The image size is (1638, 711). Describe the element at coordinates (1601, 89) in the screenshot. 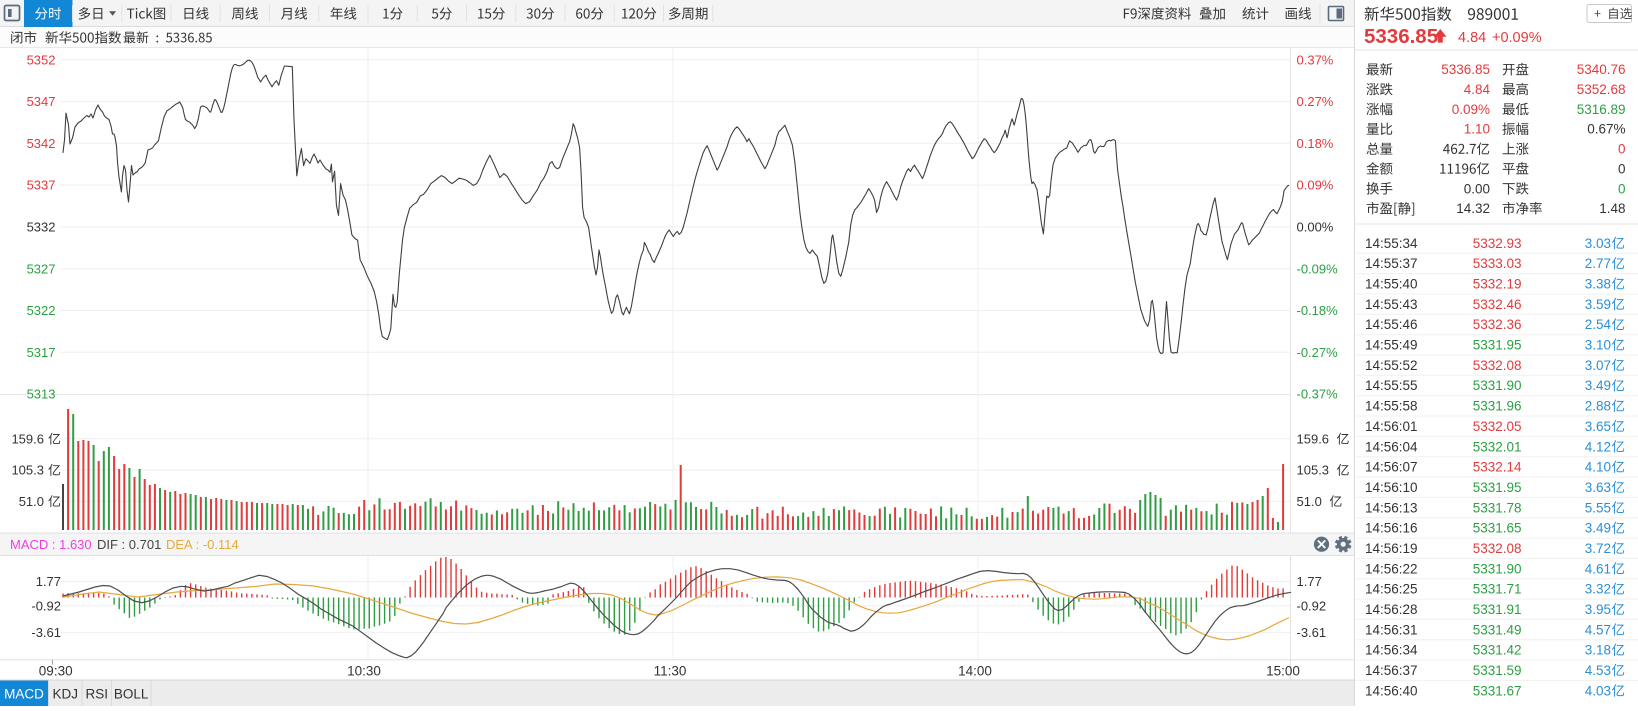

I see `svg-text: 5352.68` at that location.